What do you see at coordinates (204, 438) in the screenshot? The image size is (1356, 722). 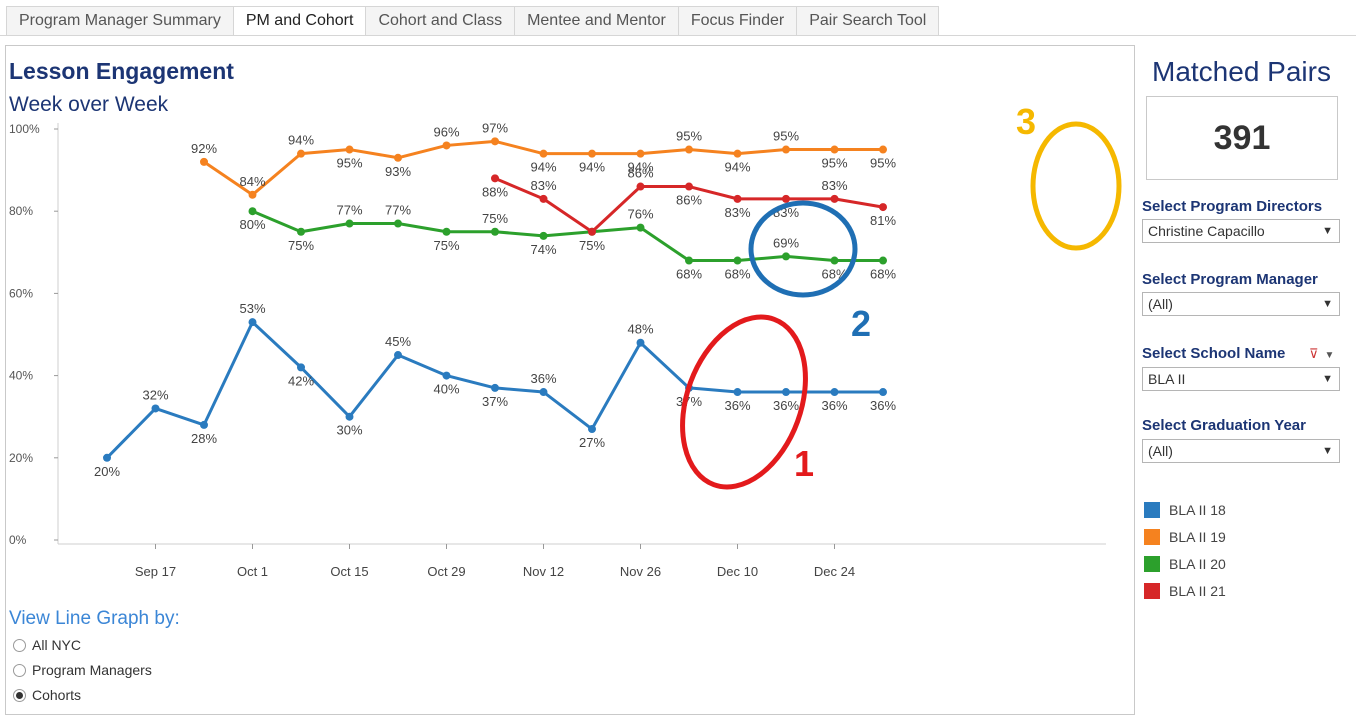 I see `data-label: 28%` at bounding box center [204, 438].